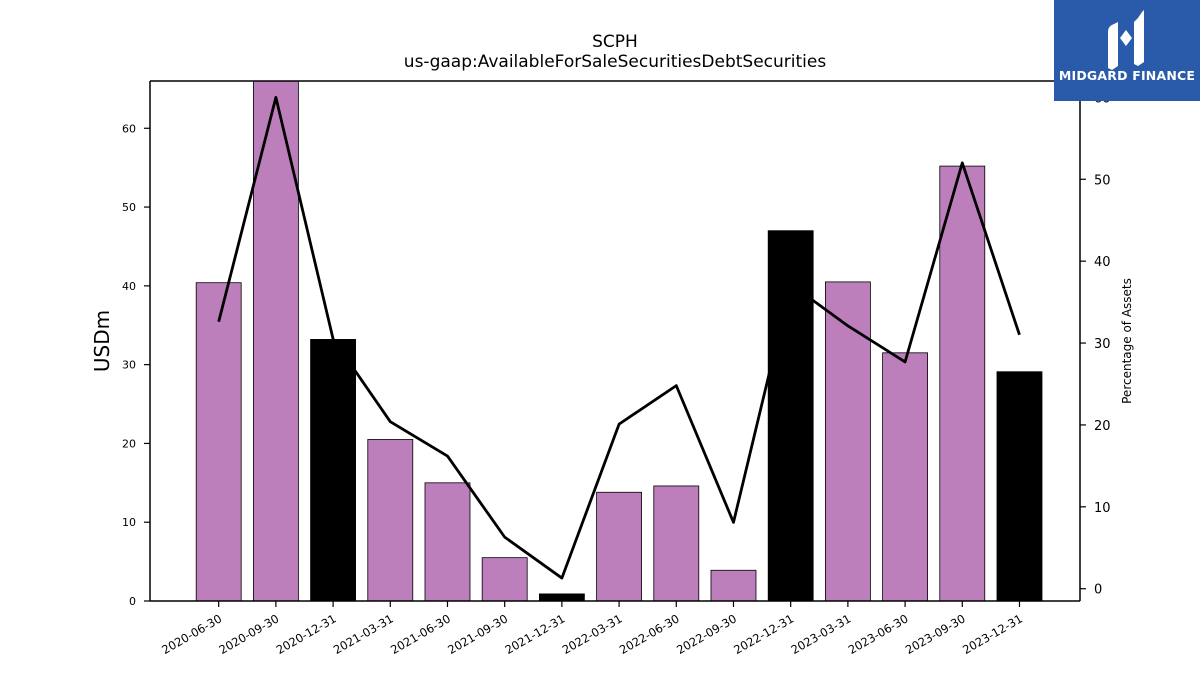  What do you see at coordinates (129, 365) in the screenshot?
I see `y-tick-label: 30` at bounding box center [129, 365].